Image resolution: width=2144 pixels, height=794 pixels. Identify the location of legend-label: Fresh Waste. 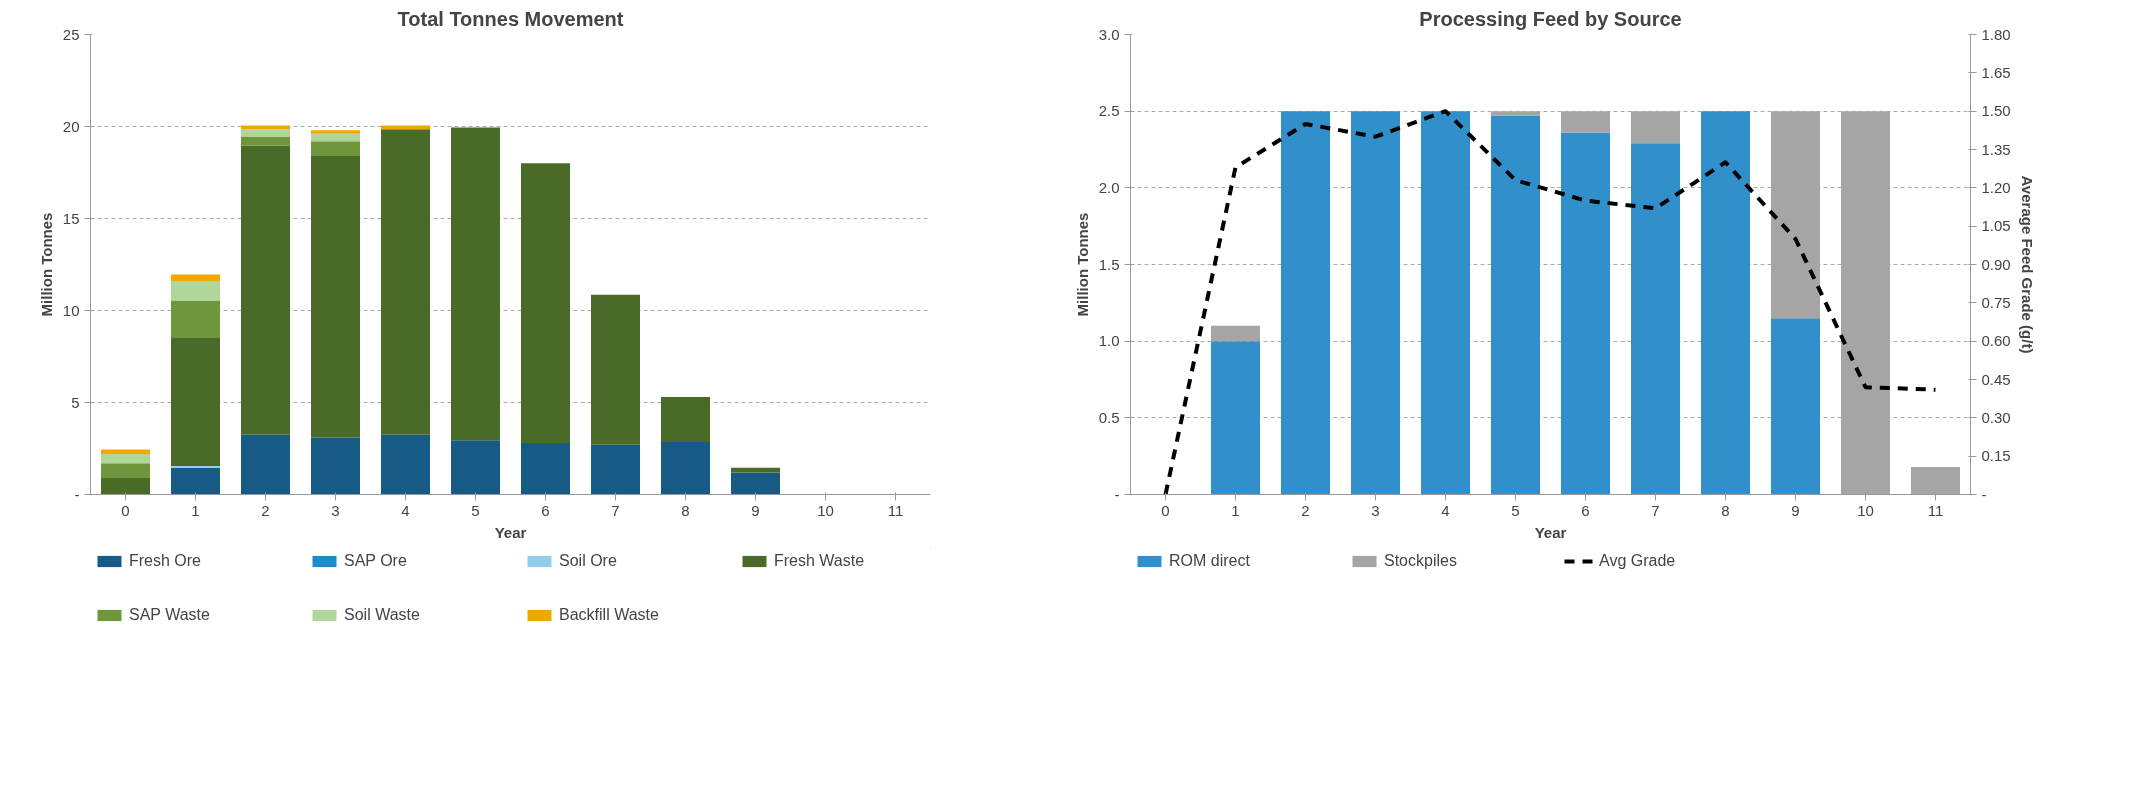
(820, 561).